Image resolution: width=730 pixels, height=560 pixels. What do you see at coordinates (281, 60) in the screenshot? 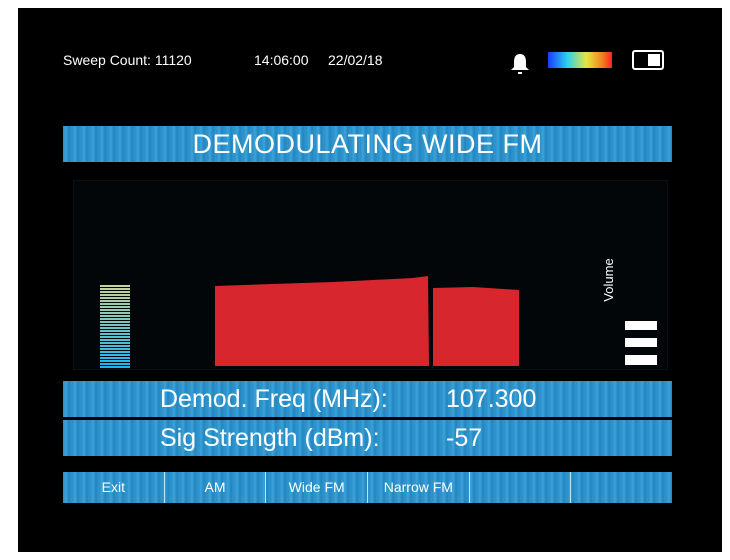
I see `time: 14:06:00` at bounding box center [281, 60].